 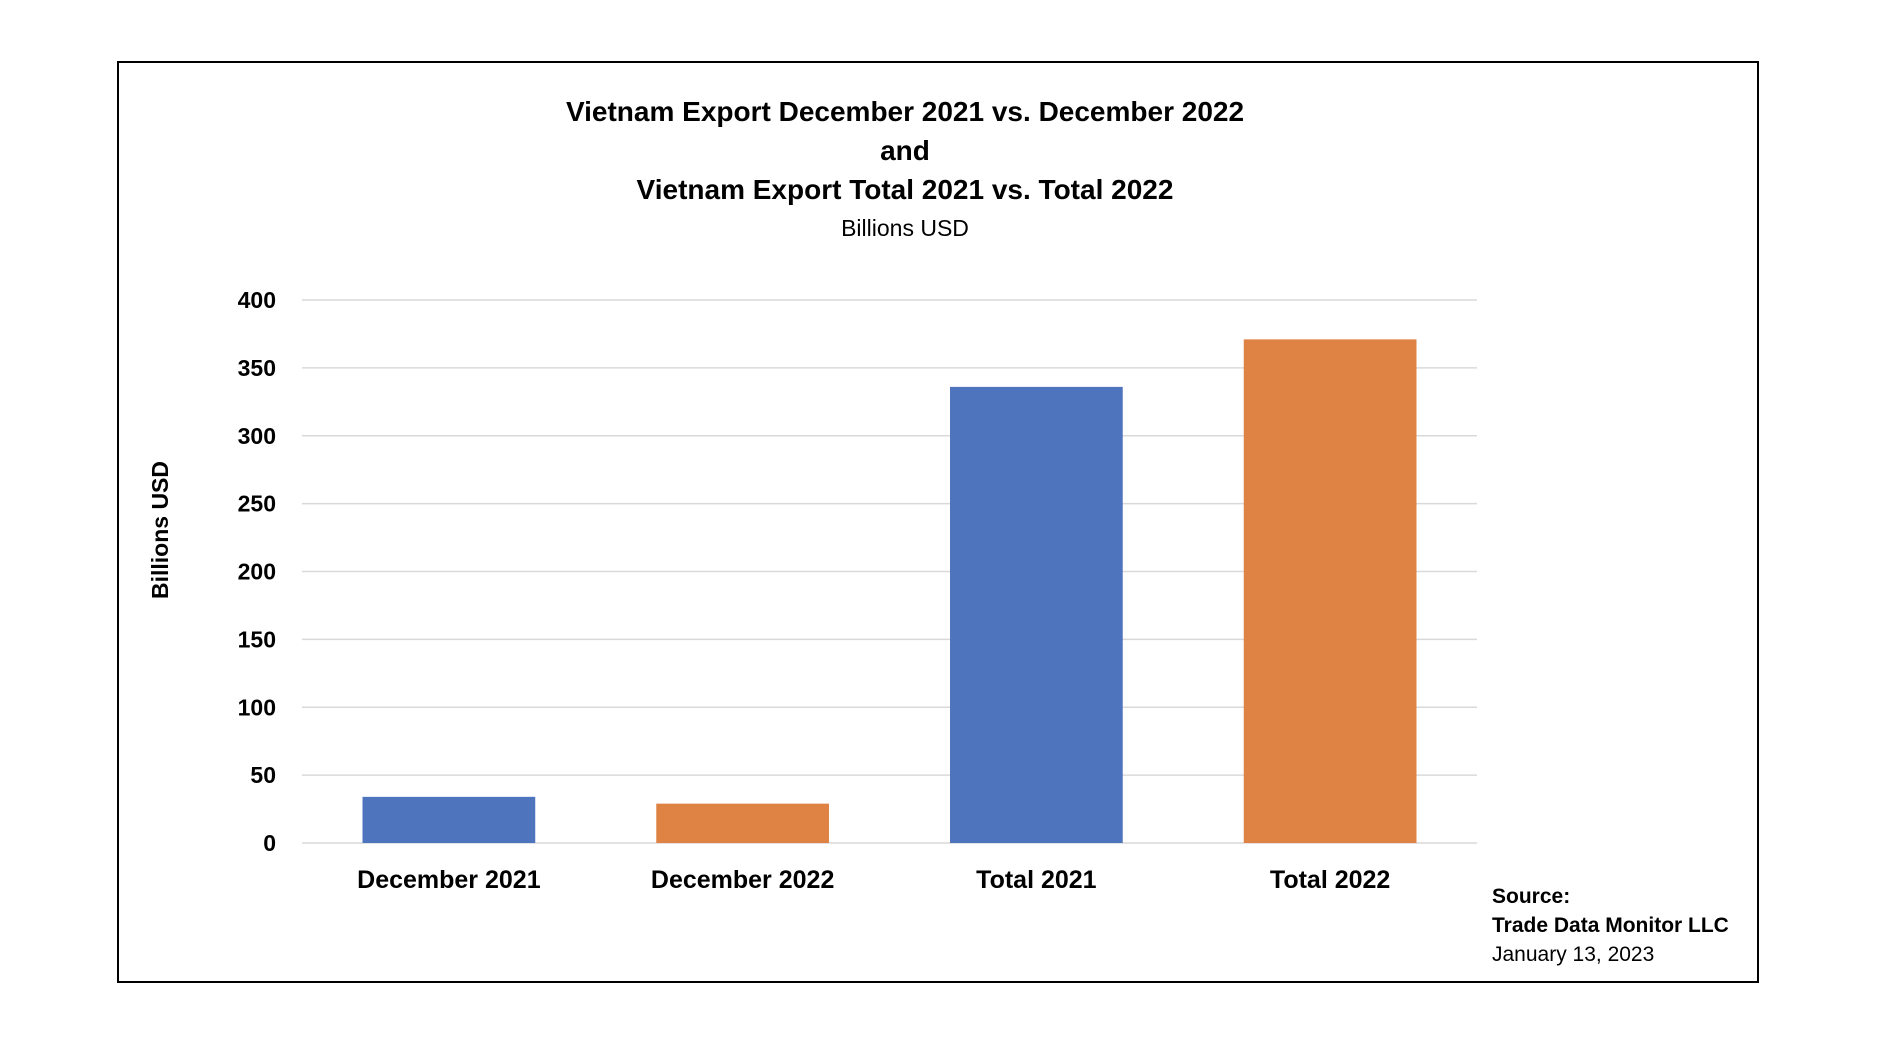 I want to click on chart-title-line-2: and, so click(x=905, y=150).